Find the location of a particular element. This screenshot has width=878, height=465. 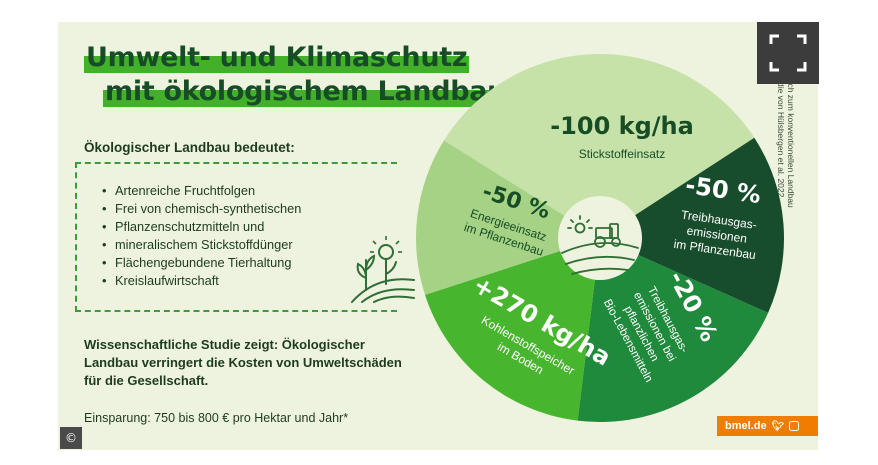

plant-field-icon is located at coordinates (383, 269).